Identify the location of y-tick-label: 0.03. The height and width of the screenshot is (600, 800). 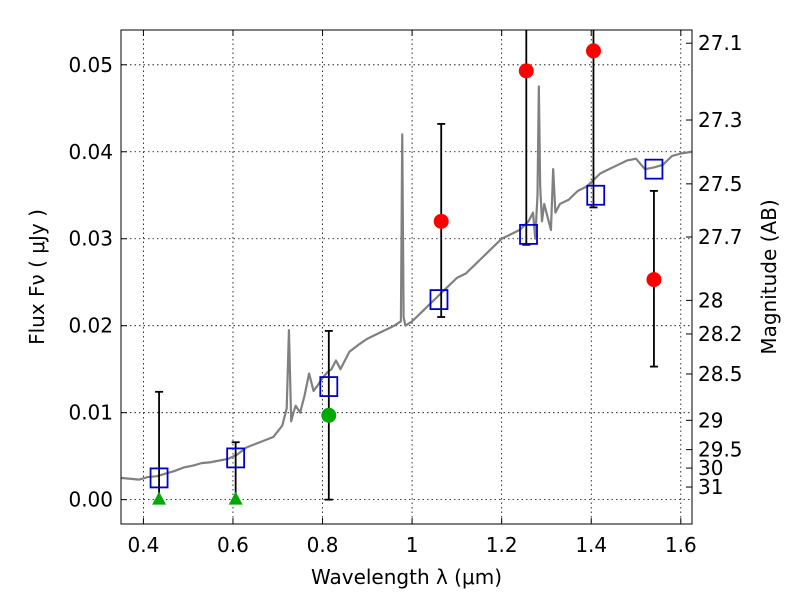
(90, 239).